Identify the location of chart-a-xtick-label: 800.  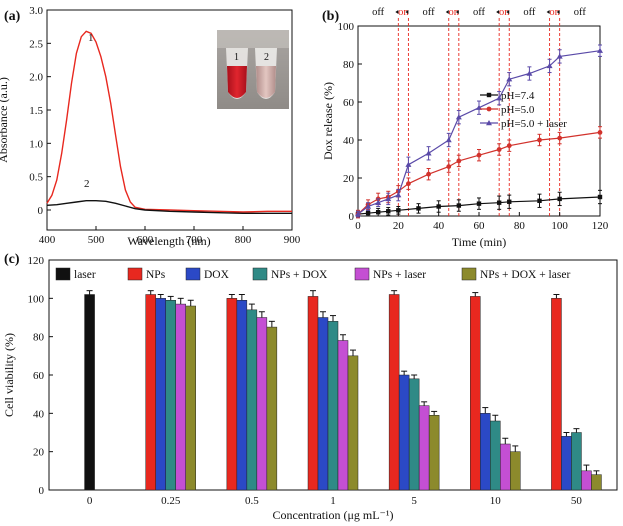
(243, 240).